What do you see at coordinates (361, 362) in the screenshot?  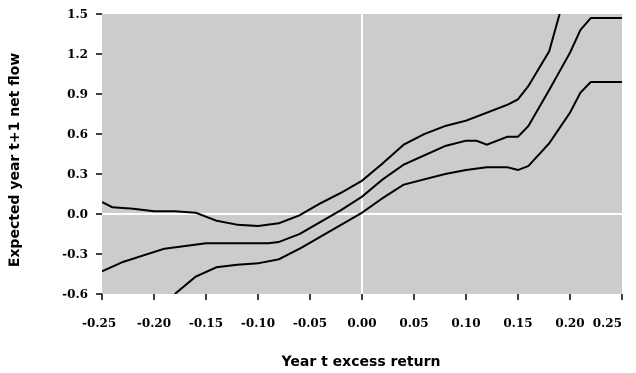 I see `x-axis-label: Year t excess return` at bounding box center [361, 362].